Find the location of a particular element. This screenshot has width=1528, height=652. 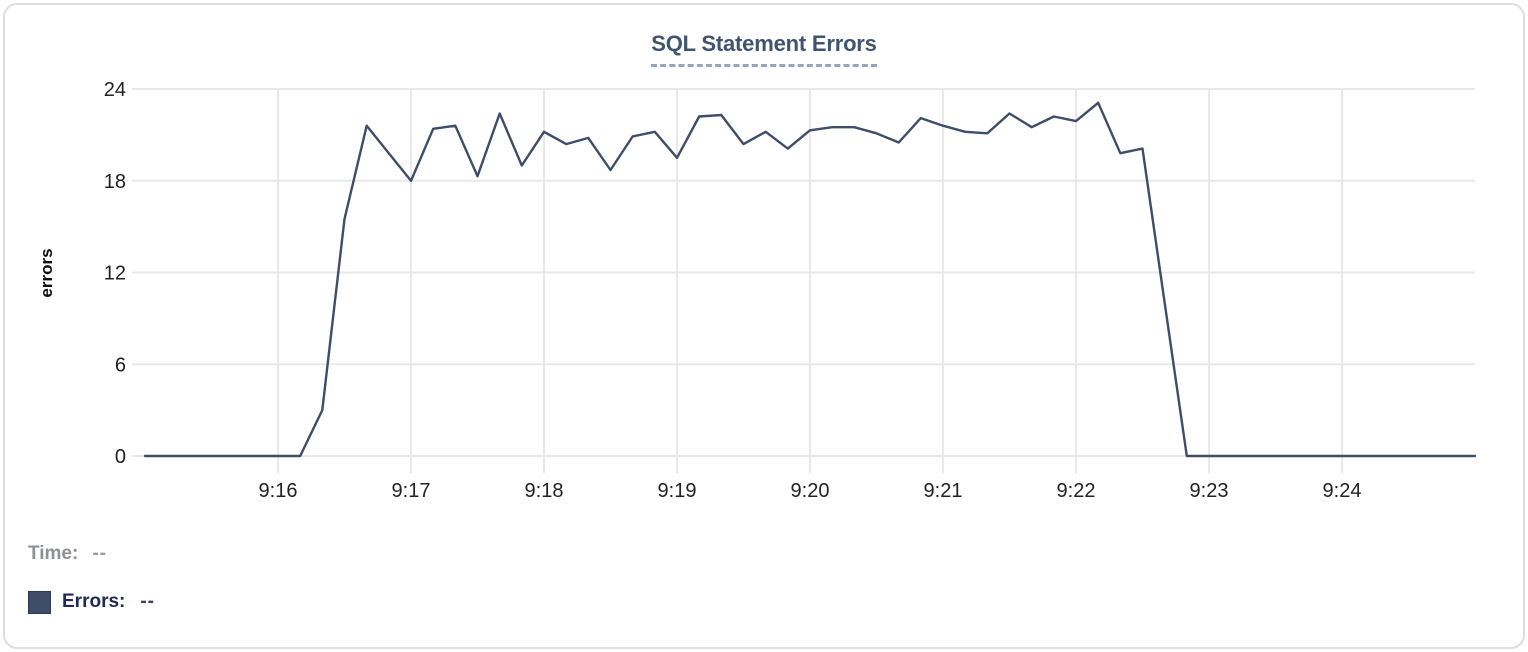

y-axis-title: errors is located at coordinates (46, 272).